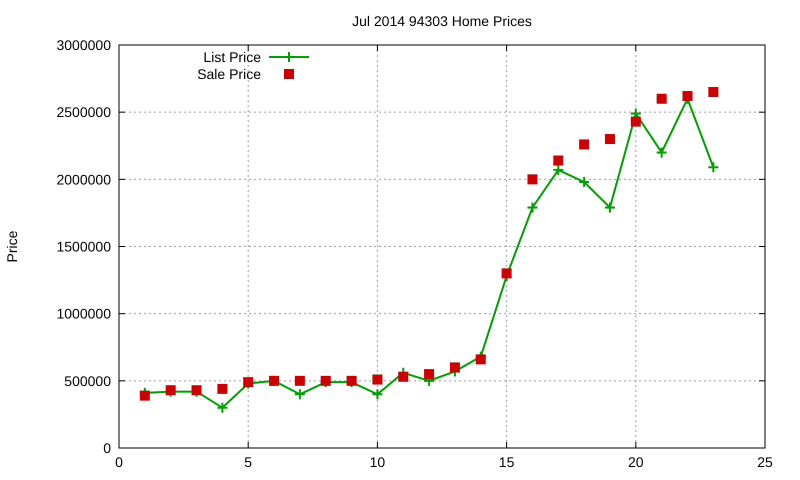 The image size is (800, 480). What do you see at coordinates (88, 380) in the screenshot?
I see `y-tick-label: 500000` at bounding box center [88, 380].